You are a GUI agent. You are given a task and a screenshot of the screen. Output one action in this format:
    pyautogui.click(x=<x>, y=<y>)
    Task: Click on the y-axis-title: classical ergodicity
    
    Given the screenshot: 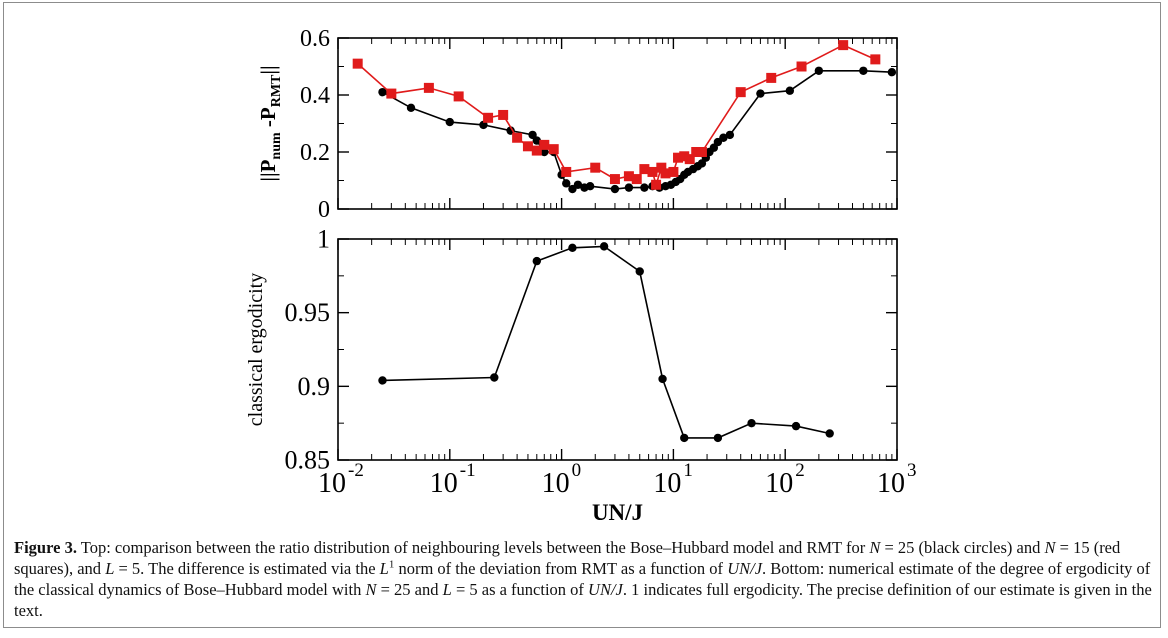 What is the action you would take?
    pyautogui.click(x=256, y=349)
    